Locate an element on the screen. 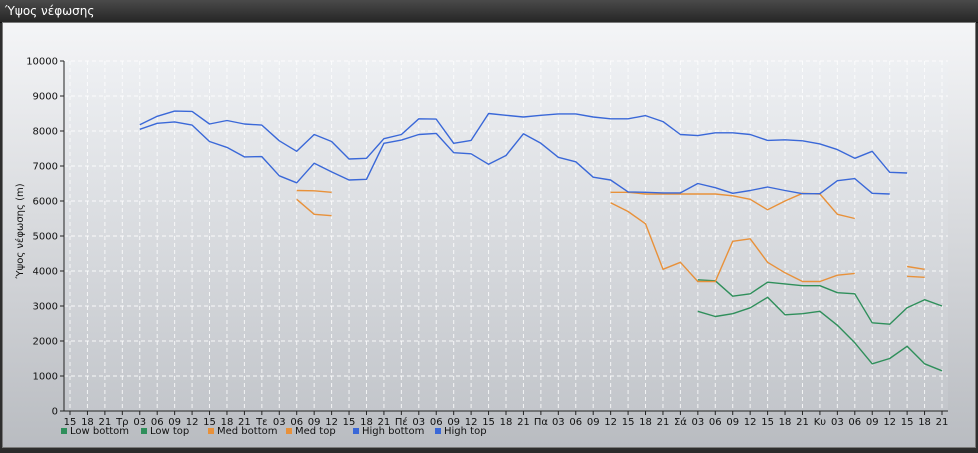 The width and height of the screenshot is (978, 453). series-low-top is located at coordinates (820, 302).